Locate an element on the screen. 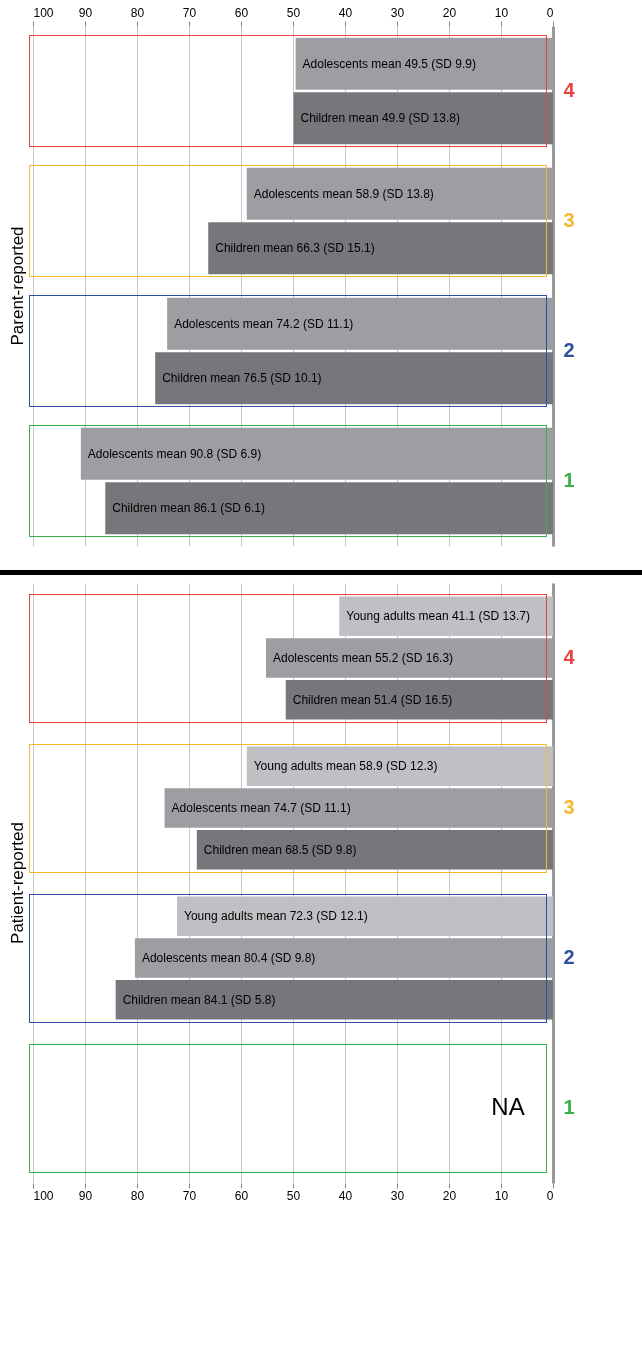  data-label: Young adults mean 41.1 (SD 13.7) is located at coordinates (438, 616).